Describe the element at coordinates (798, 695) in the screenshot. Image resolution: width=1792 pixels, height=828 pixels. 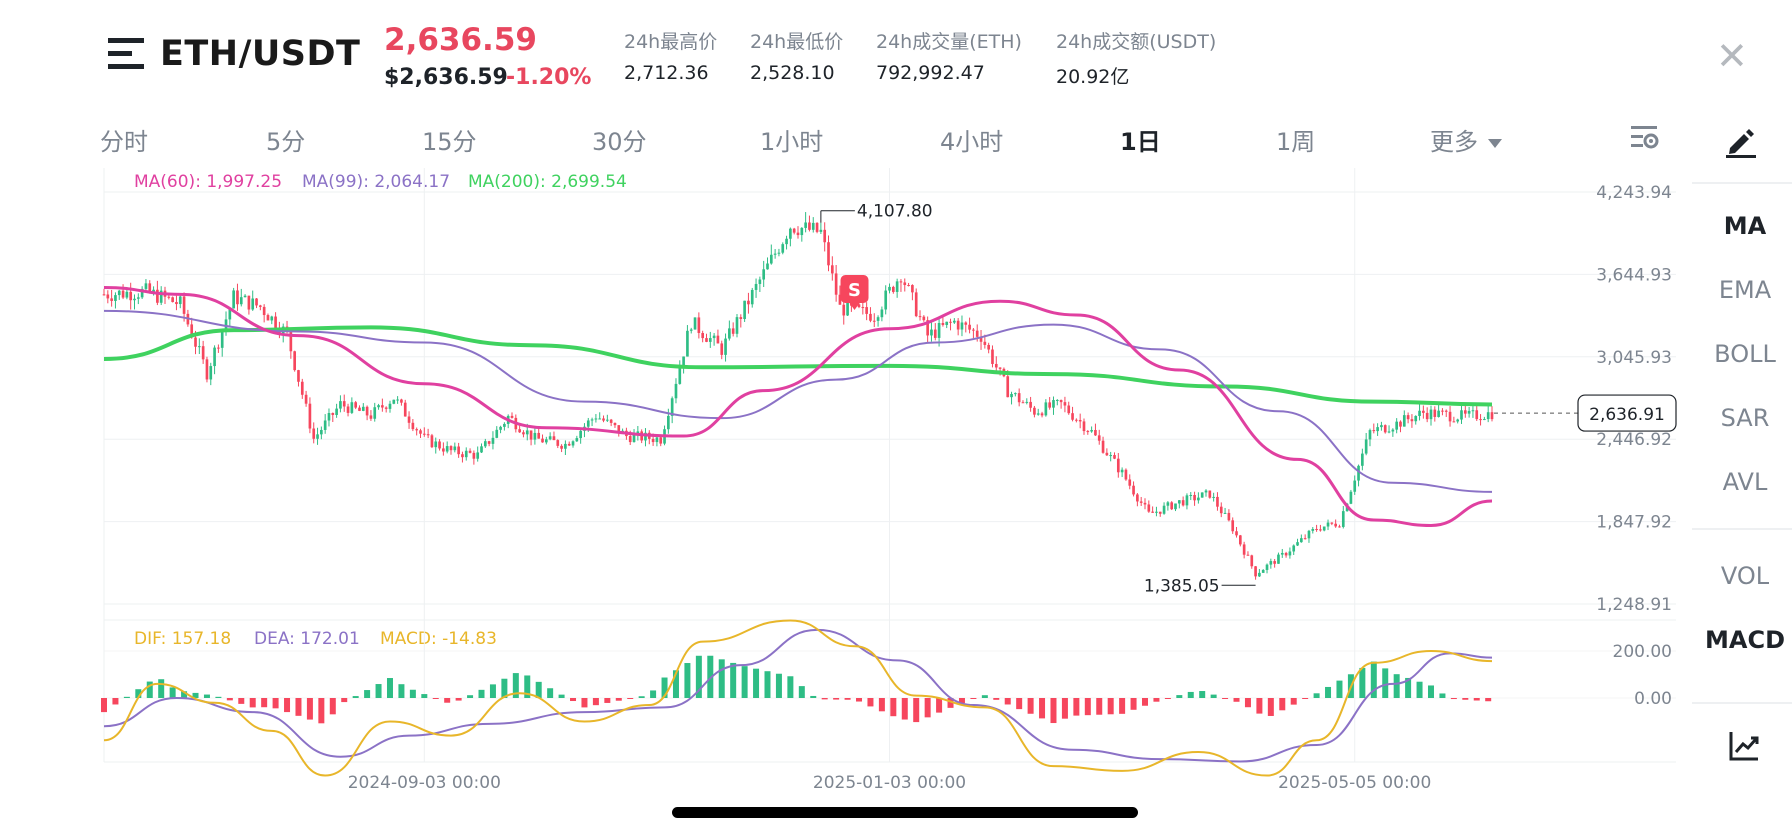
I see `dea-line` at that location.